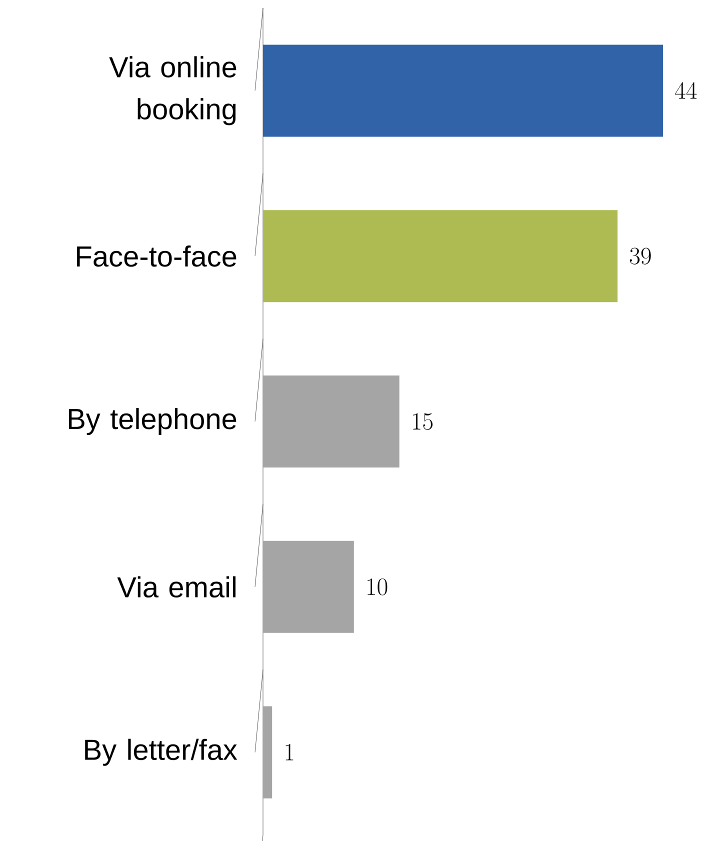  What do you see at coordinates (156, 256) in the screenshot?
I see `y-tick-label: Face-to-face` at bounding box center [156, 256].